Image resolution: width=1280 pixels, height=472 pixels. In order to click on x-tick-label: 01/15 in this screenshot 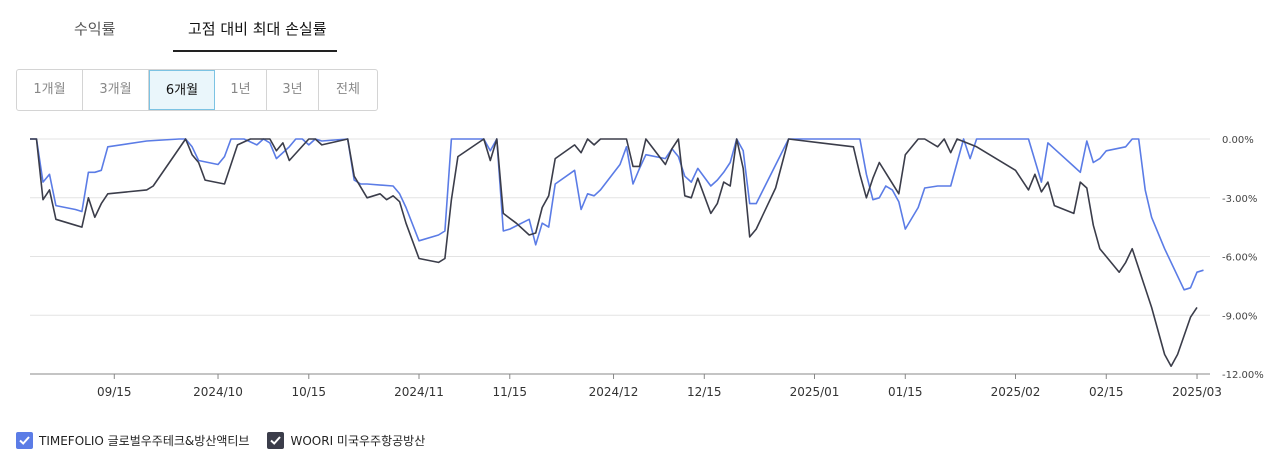, I will do `click(905, 392)`.